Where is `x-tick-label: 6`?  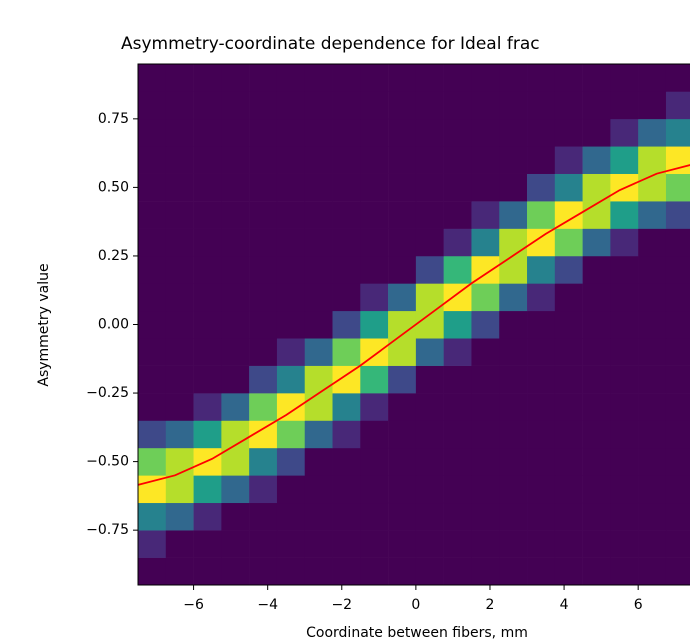
x-tick-label: 6 is located at coordinates (638, 605).